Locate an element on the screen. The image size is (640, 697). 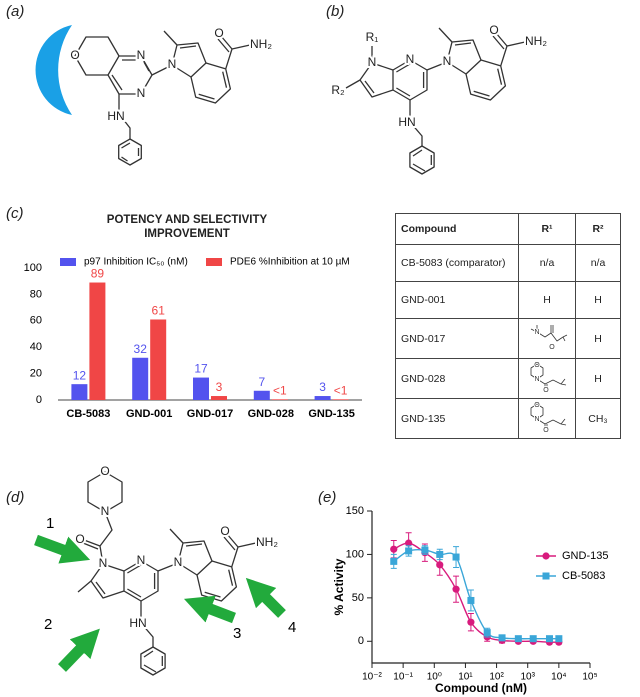
y-tick-label: 150 is located at coordinates (355, 511).